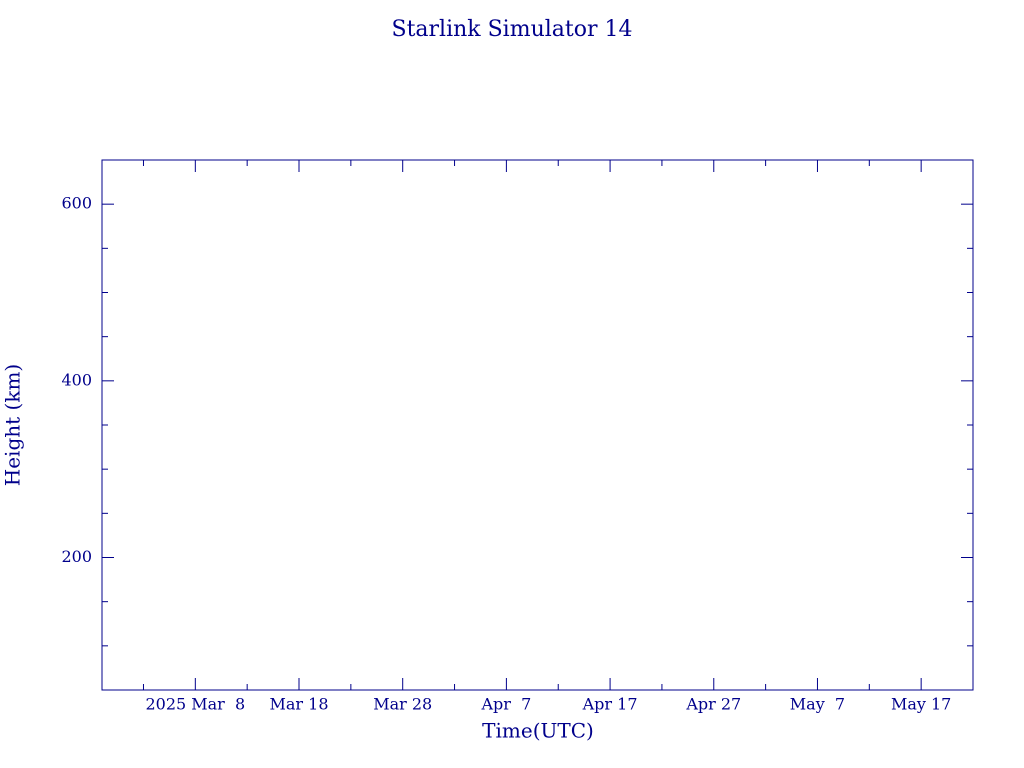  Describe the element at coordinates (76, 556) in the screenshot. I see `y-tick-label: 200` at that location.